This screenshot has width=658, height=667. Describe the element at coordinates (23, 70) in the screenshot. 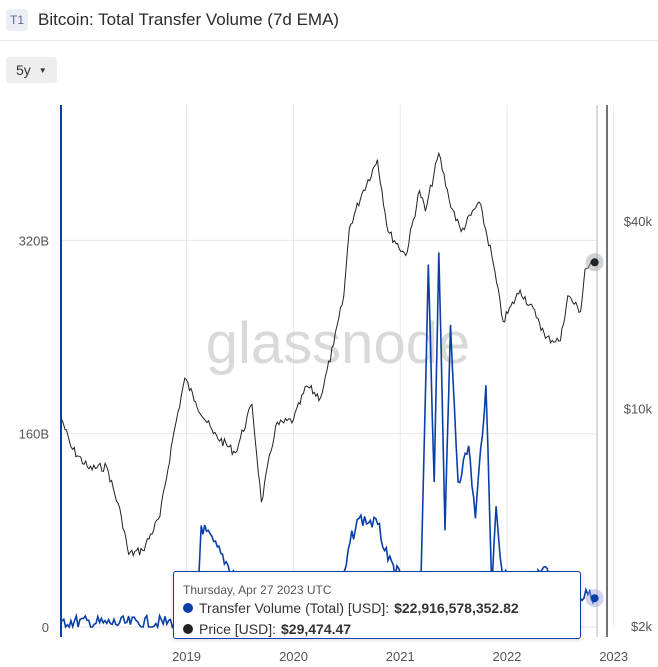

I see `time-range-label: 5y` at that location.